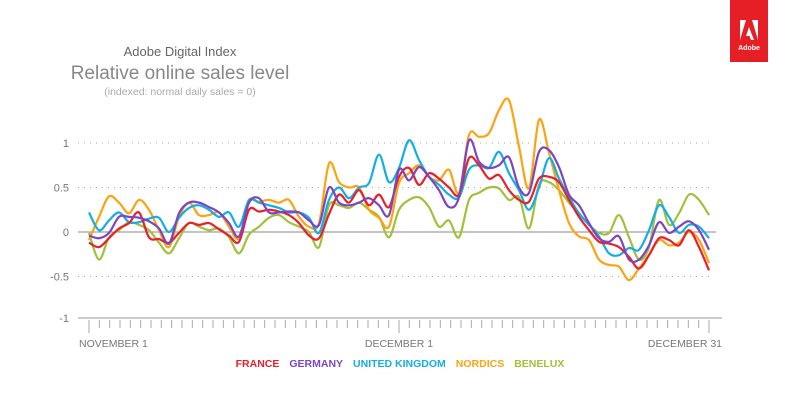 This screenshot has width=800, height=400. What do you see at coordinates (257, 364) in the screenshot?
I see `legend-item-france: FRANCE` at bounding box center [257, 364].